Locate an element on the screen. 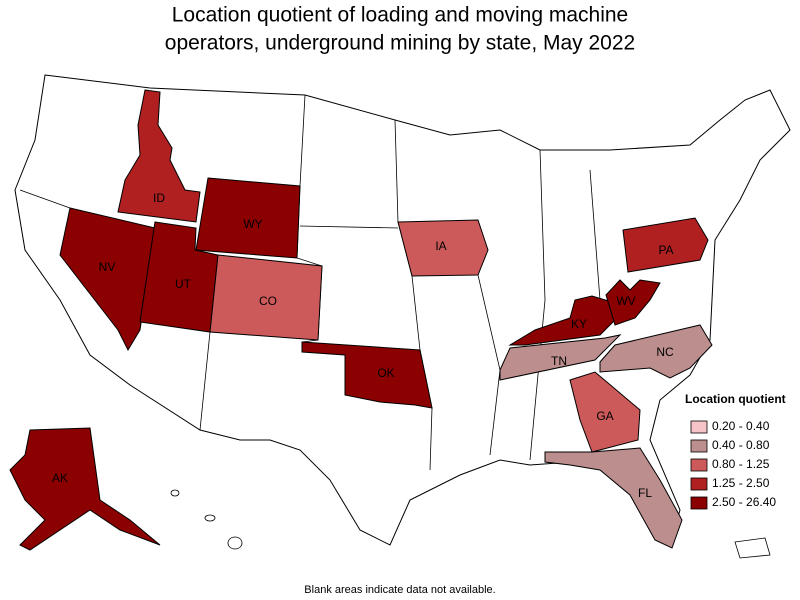 The width and height of the screenshot is (800, 600). state-label: ID is located at coordinates (159, 198).